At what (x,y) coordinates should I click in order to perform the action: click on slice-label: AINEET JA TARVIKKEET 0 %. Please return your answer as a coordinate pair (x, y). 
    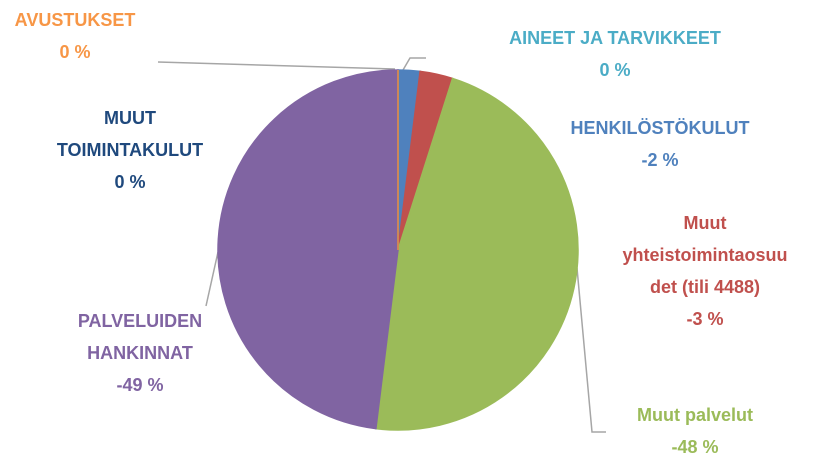
    Looking at the image, I should click on (615, 54).